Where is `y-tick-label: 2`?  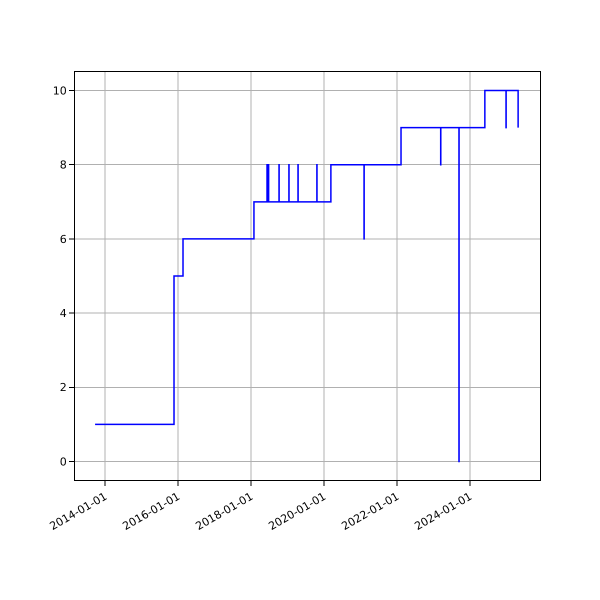 y-tick-label: 2 is located at coordinates (63, 387).